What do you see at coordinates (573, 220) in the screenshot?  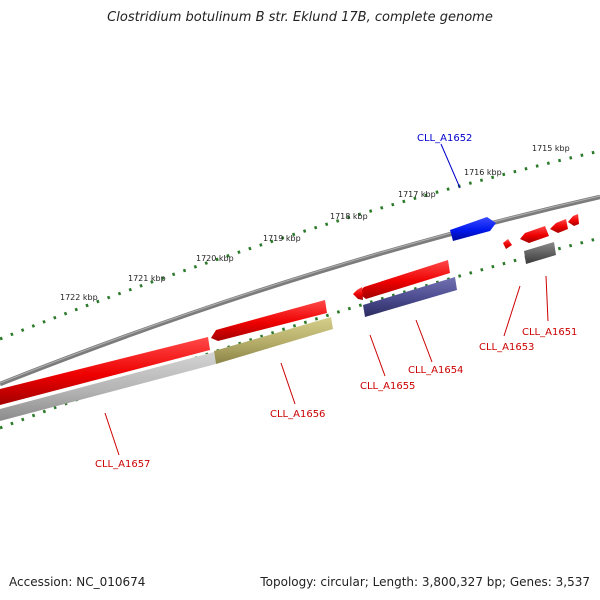 I see `gene-small-red-b` at bounding box center [573, 220].